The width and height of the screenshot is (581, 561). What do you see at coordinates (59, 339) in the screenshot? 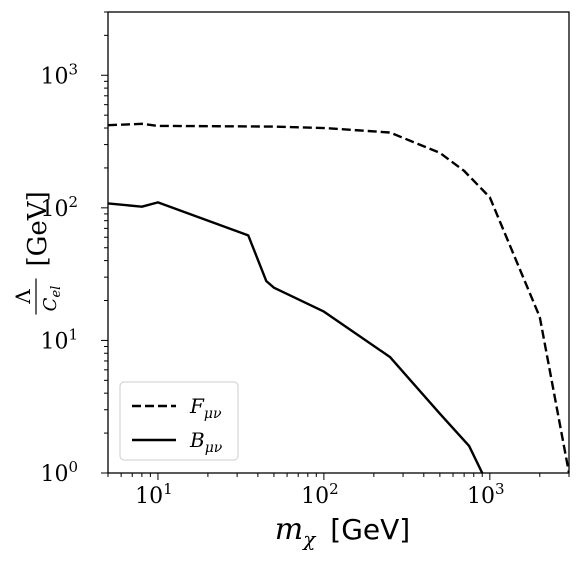
I see `y-tick-label: 10¹` at bounding box center [59, 339].